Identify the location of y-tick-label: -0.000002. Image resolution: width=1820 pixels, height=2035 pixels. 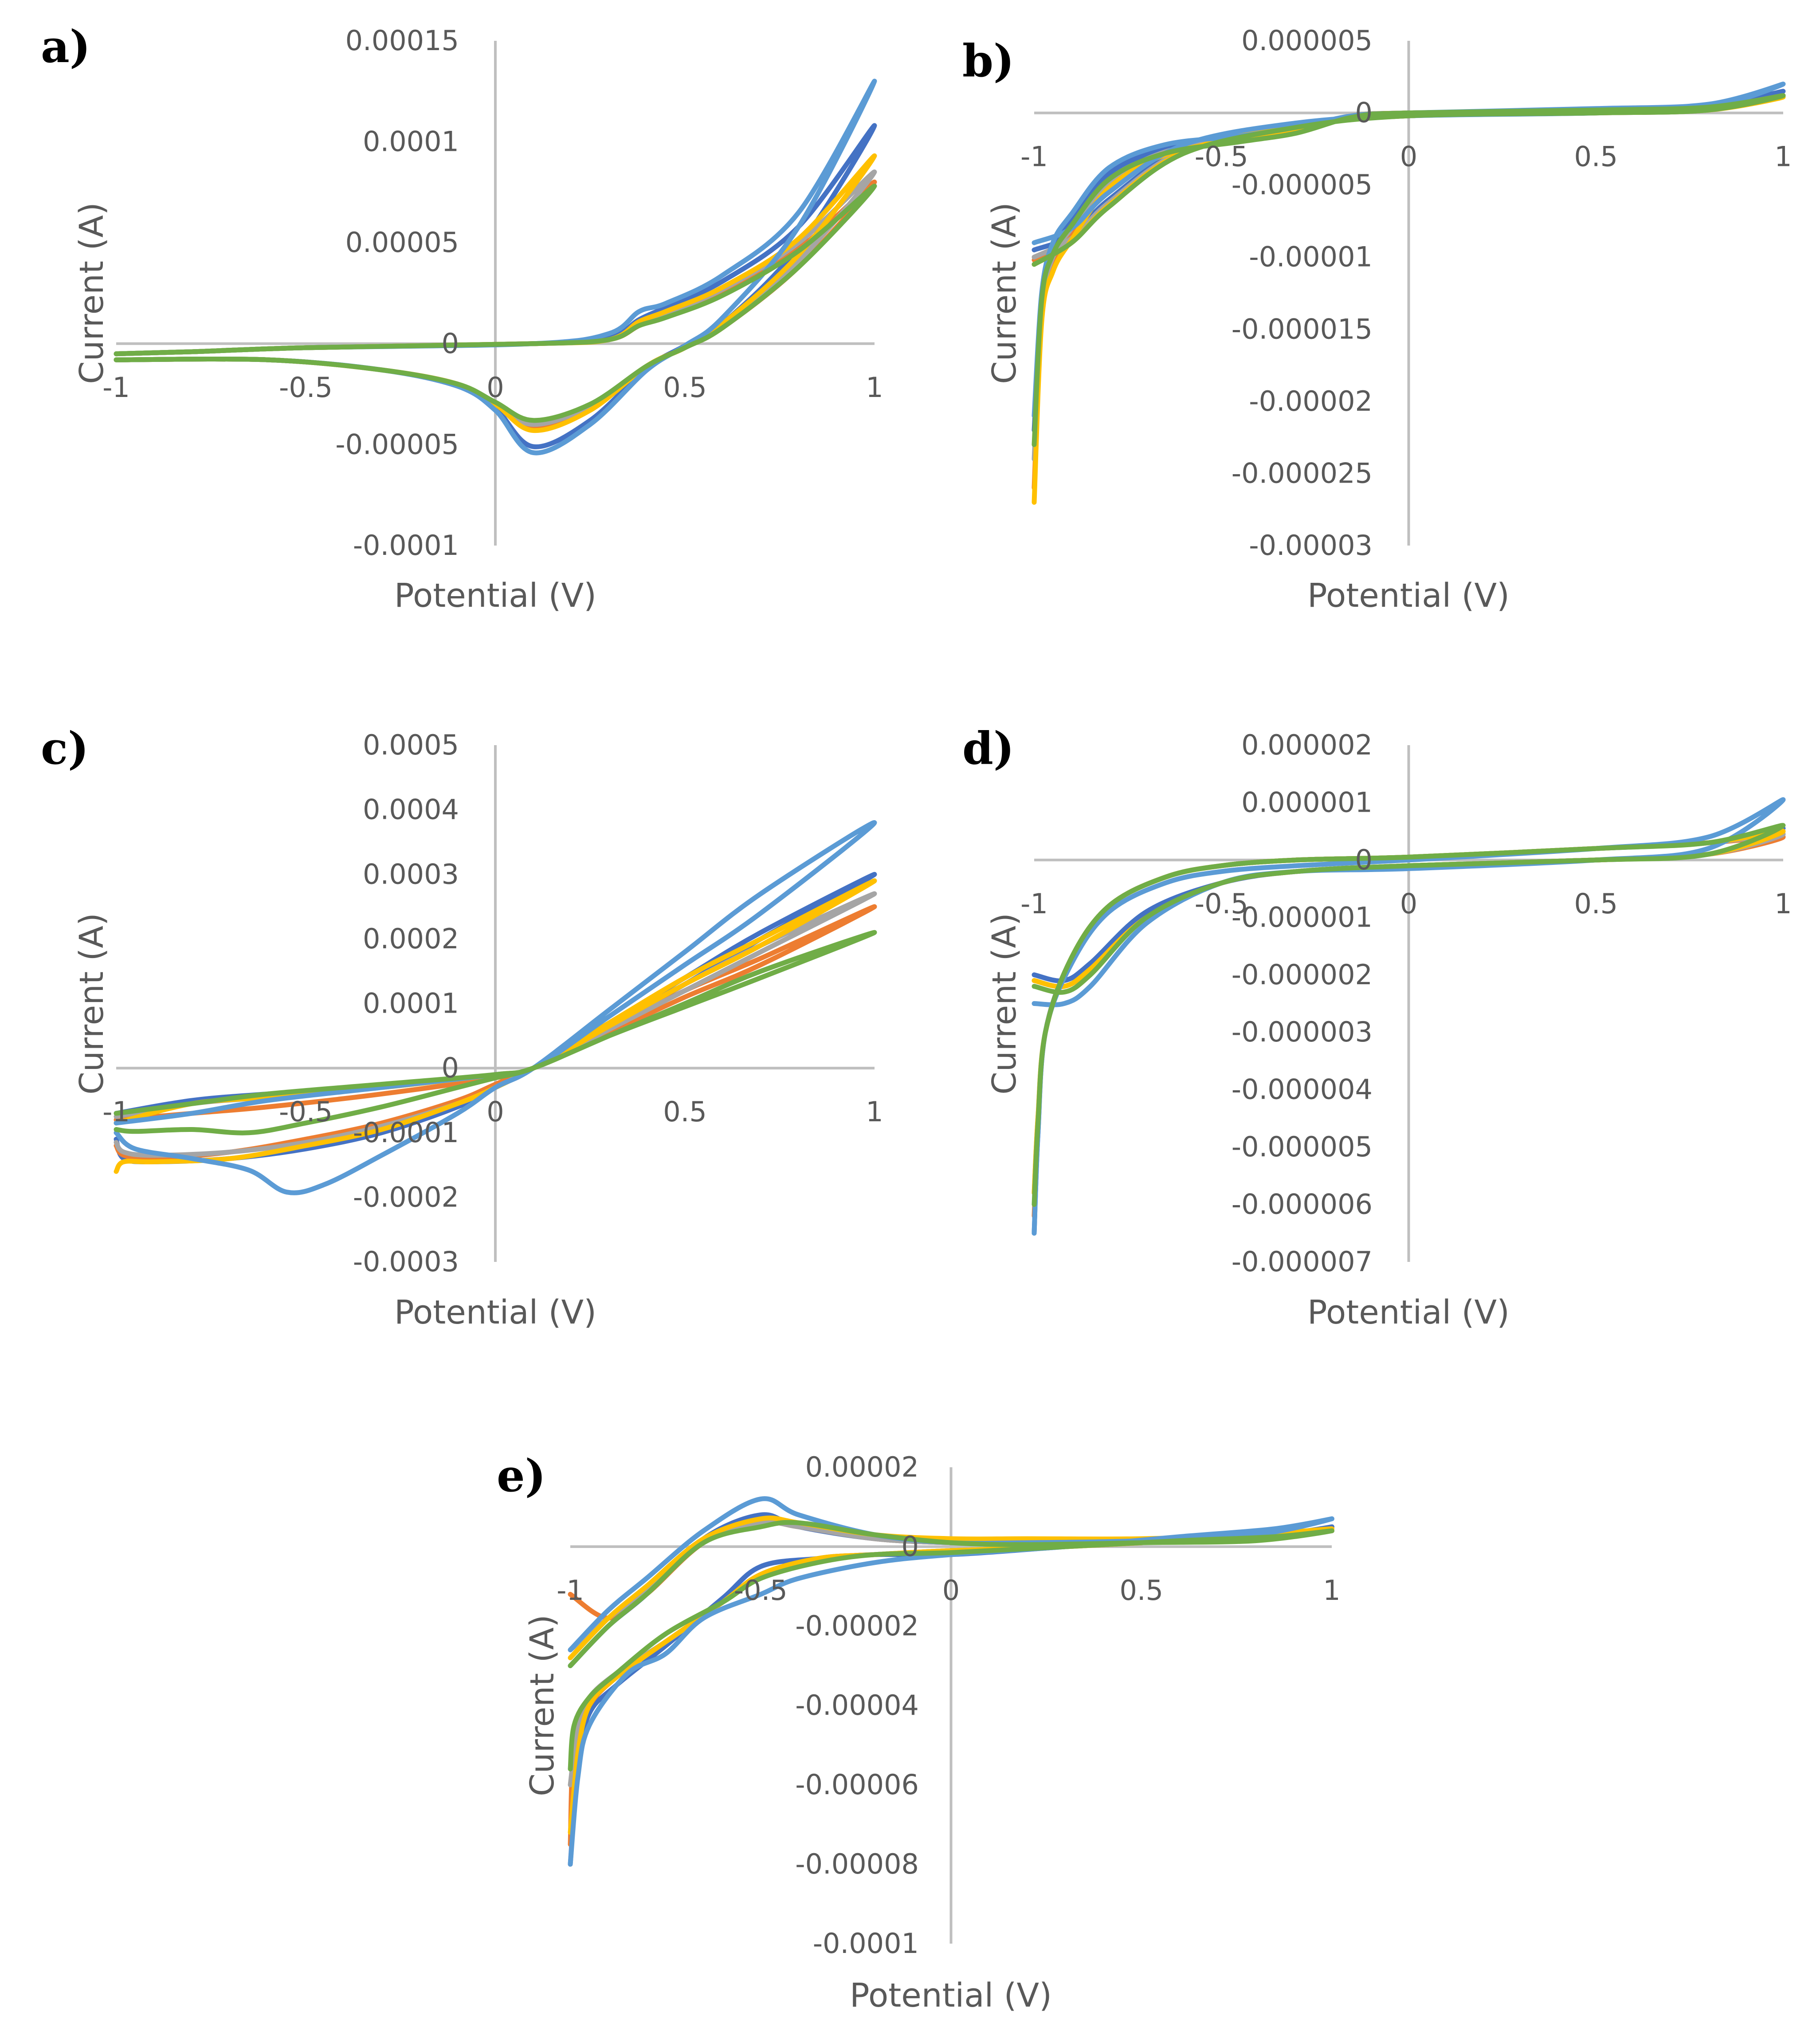
(1302, 975).